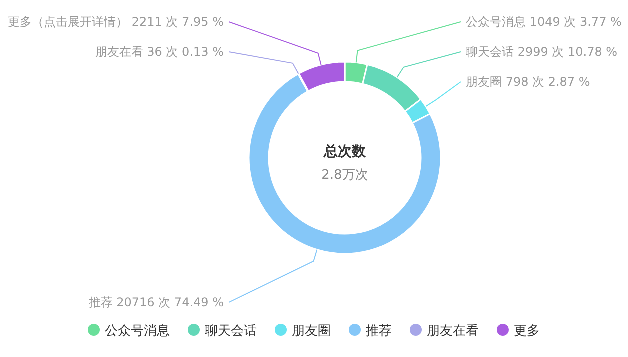 This screenshot has height=357, width=628. I want to click on legend-label: 公众号消息, so click(137, 331).